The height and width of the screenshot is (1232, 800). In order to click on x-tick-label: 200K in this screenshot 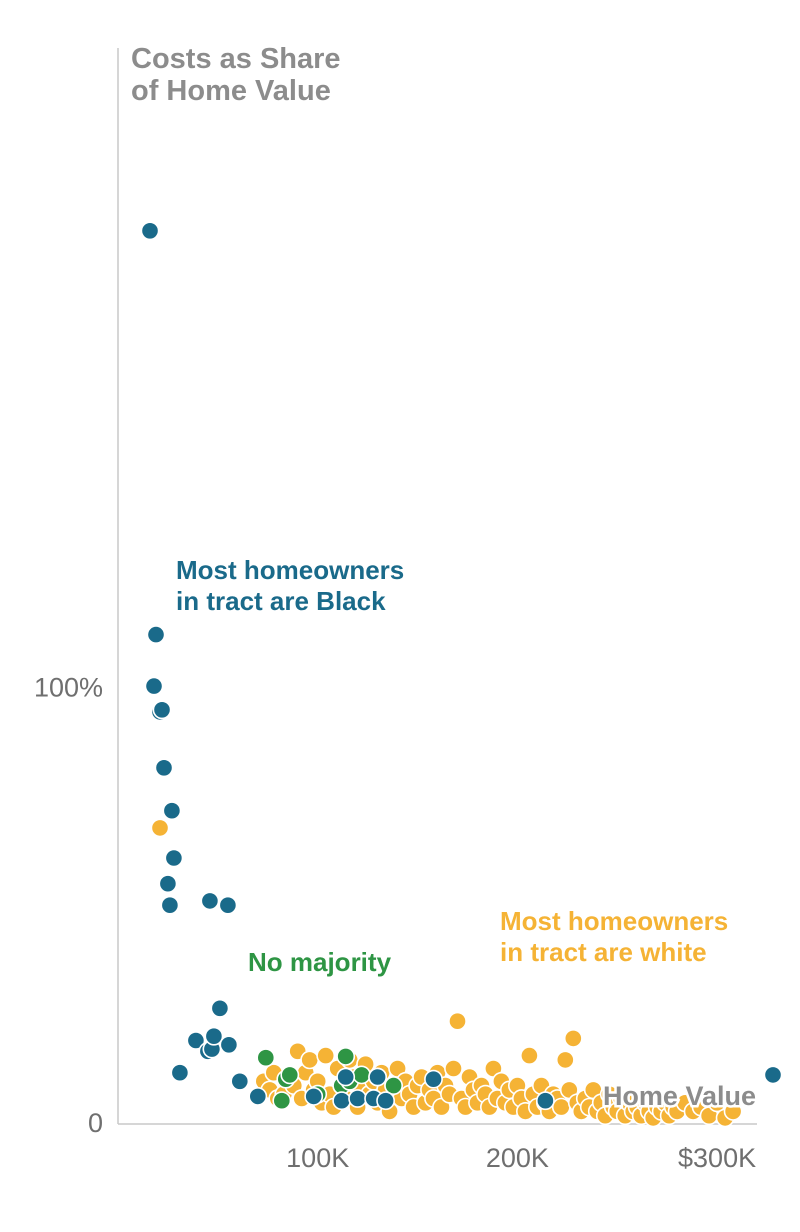, I will do `click(517, 1158)`.